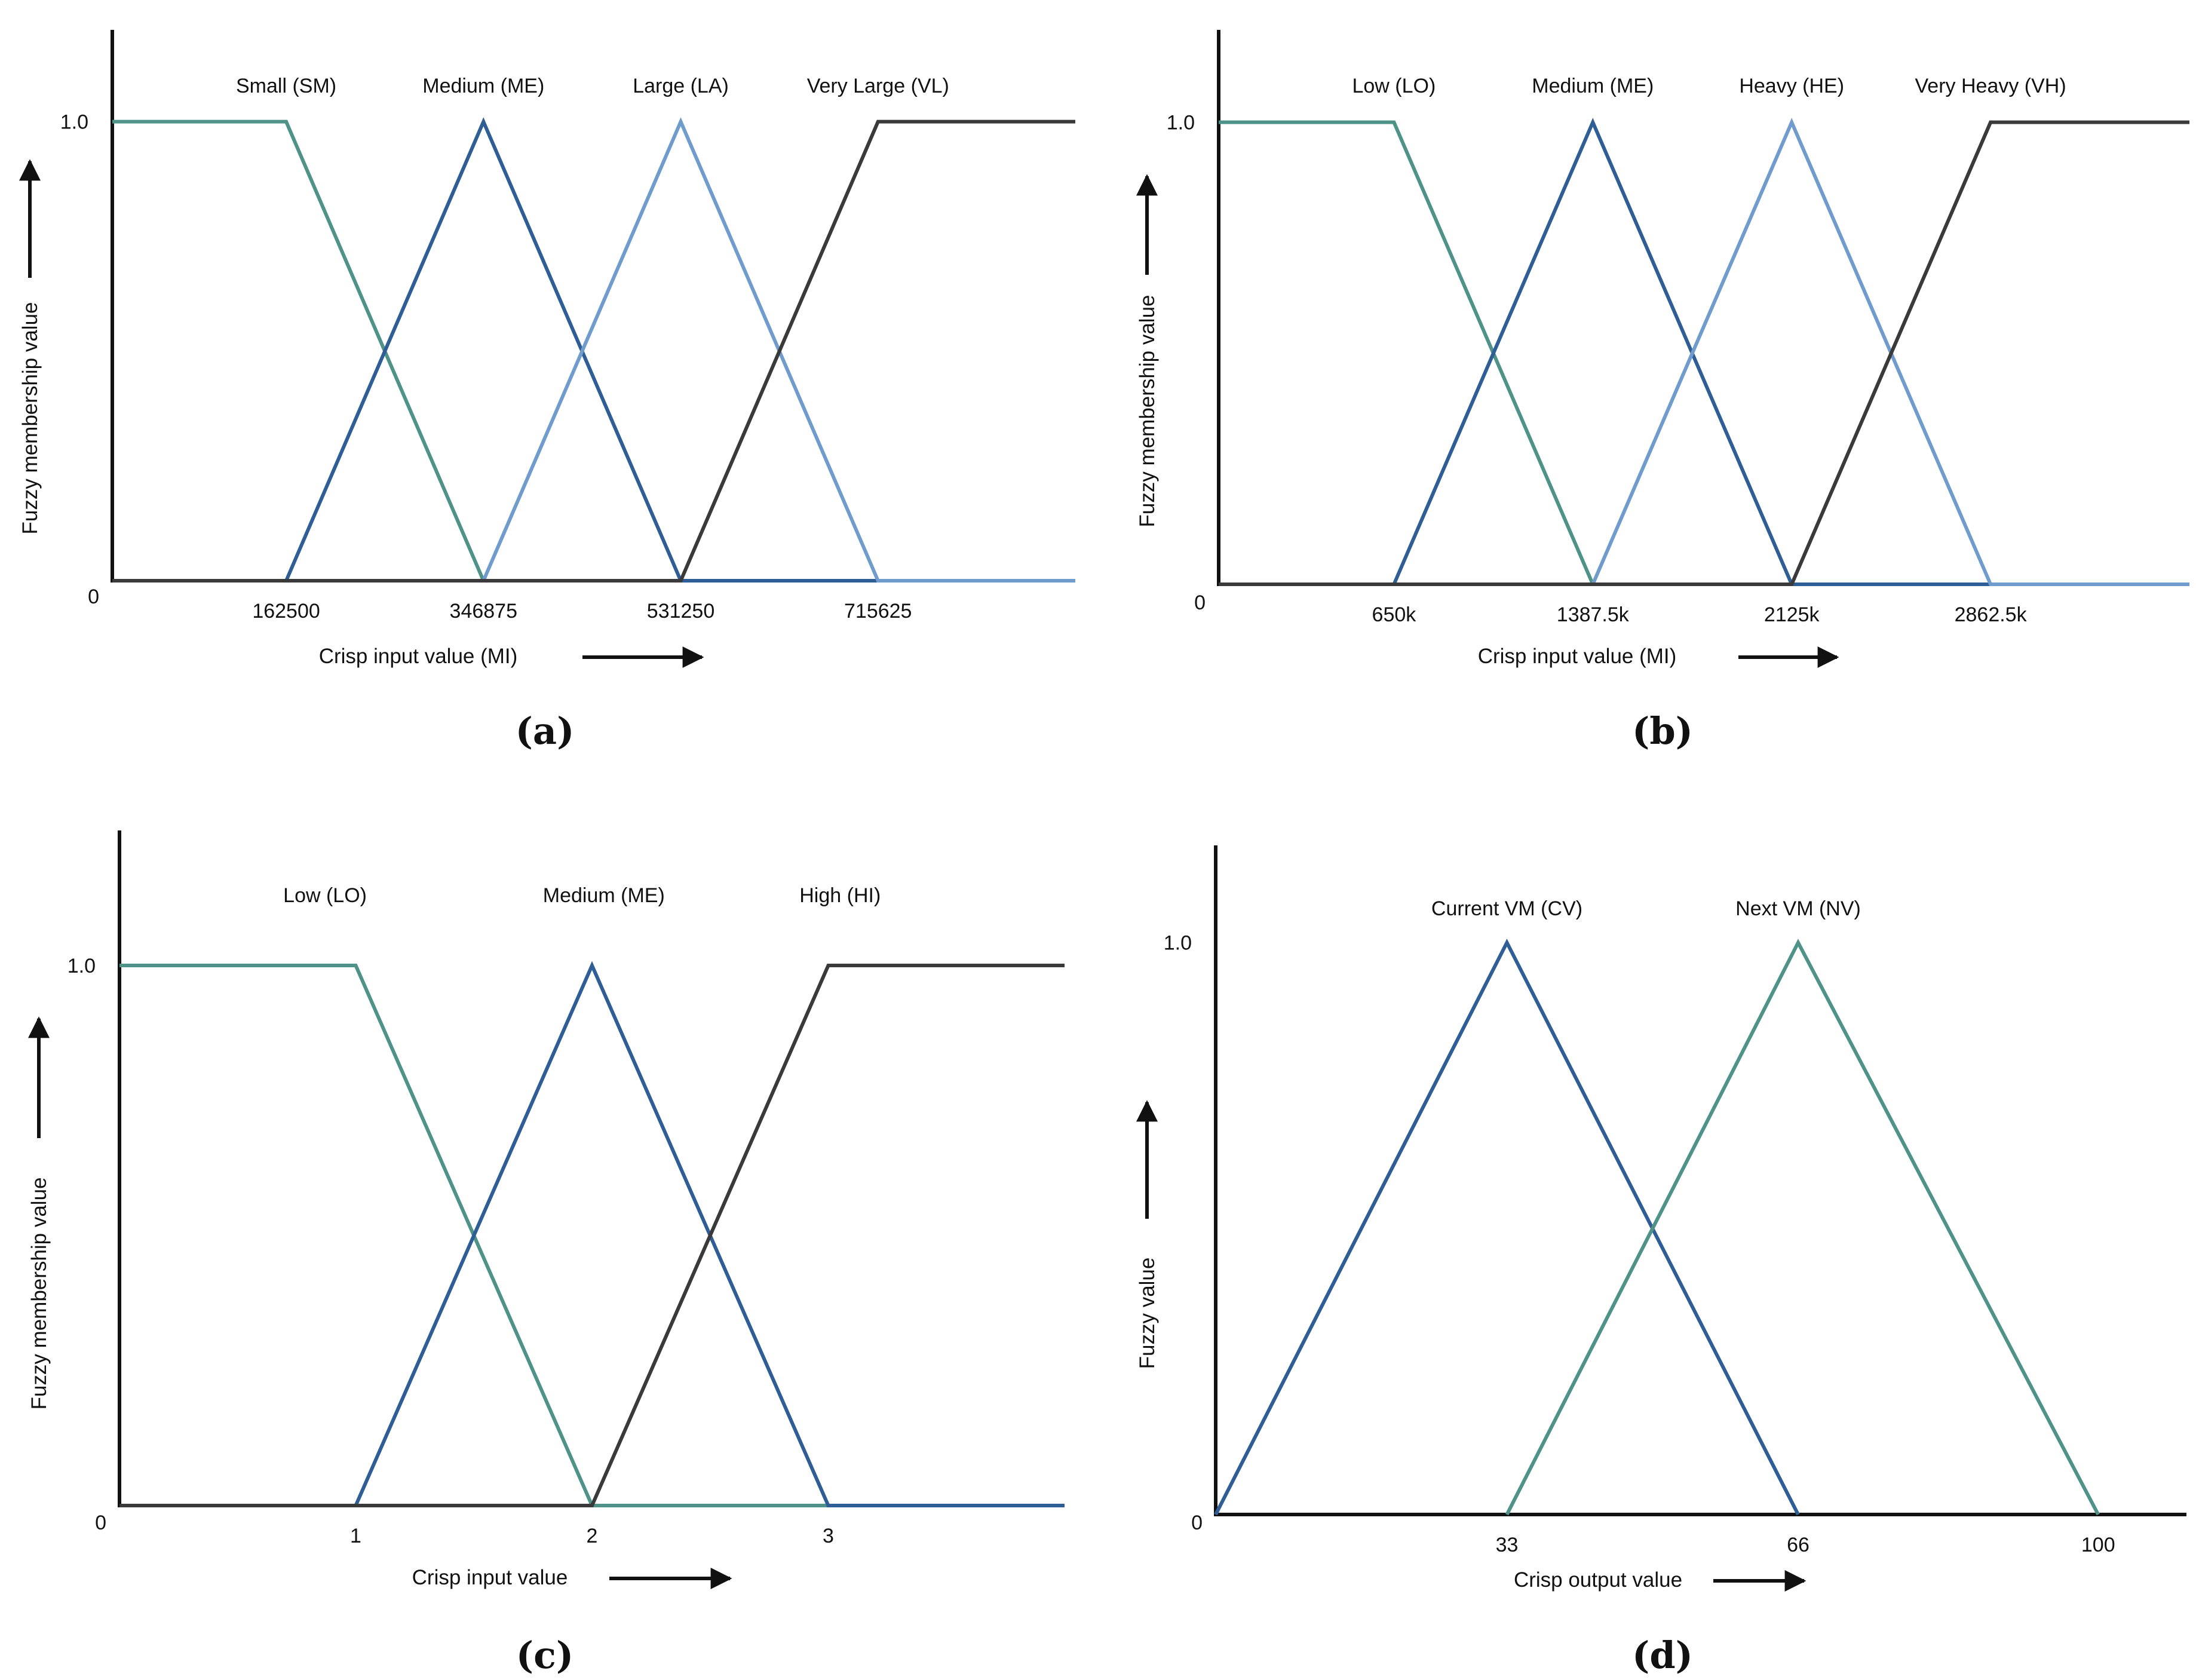 The height and width of the screenshot is (1680, 2196). I want to click on x-tick-label: 1387.5k, so click(1593, 615).